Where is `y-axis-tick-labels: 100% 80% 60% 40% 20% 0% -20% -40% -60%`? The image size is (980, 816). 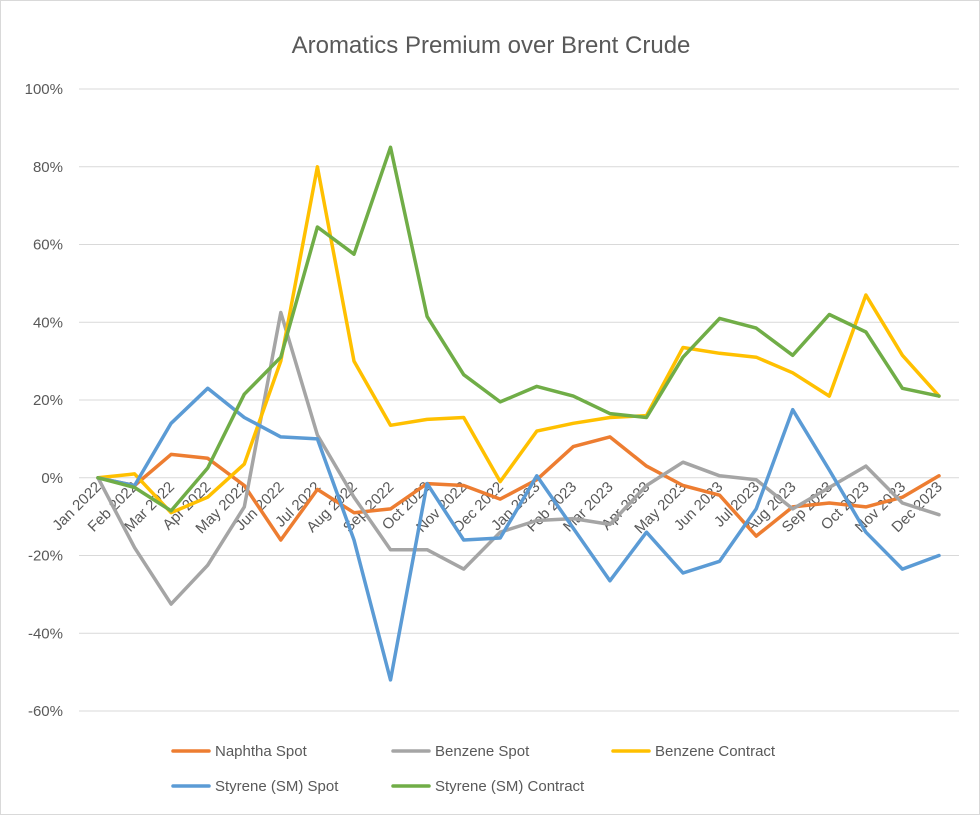
y-axis-tick-labels: 100% 80% 60% 40% 20% 0% -20% -40% -60% is located at coordinates (44, 400).